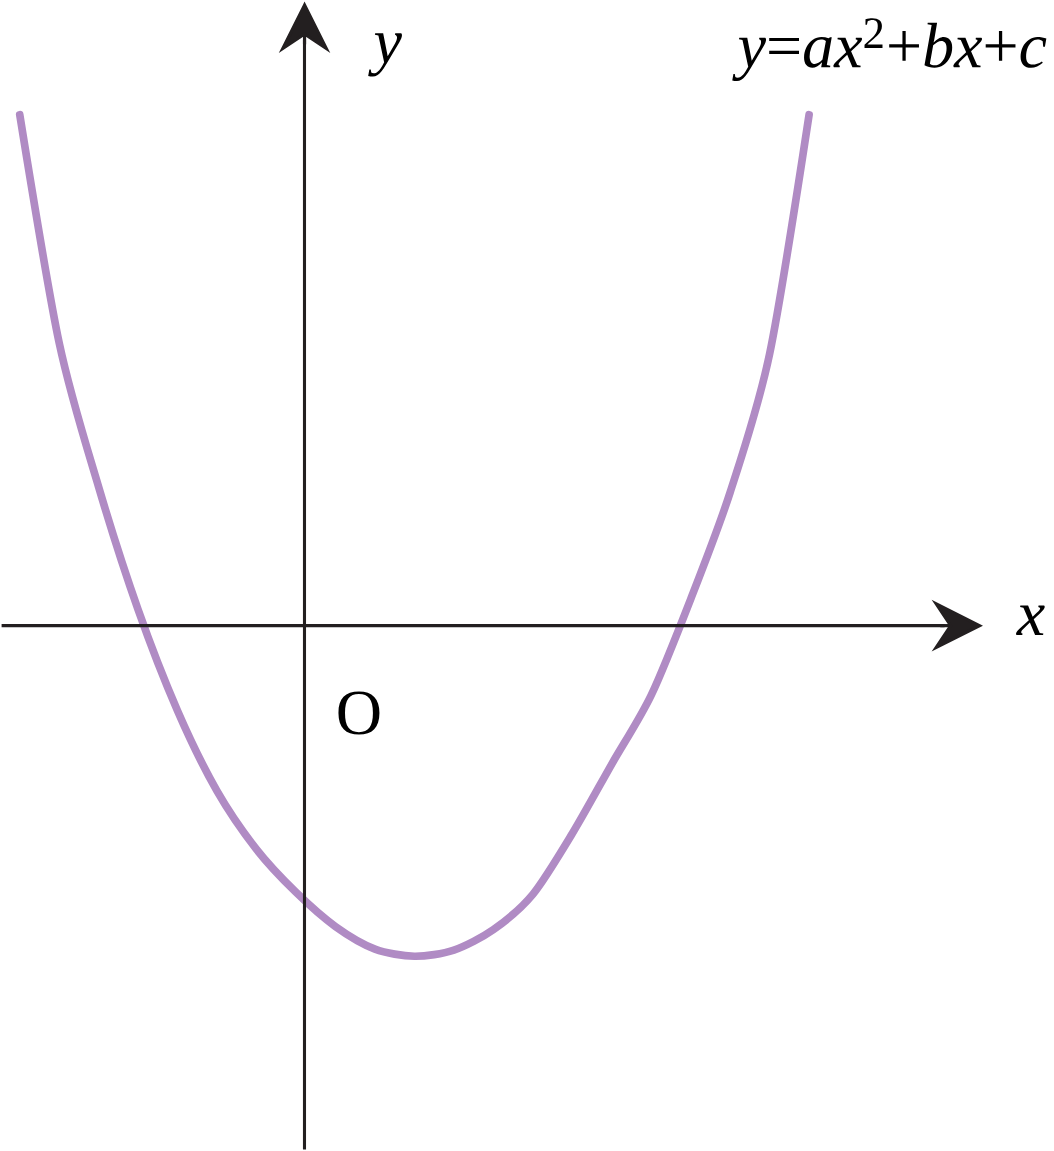  Describe the element at coordinates (385, 55) in the screenshot. I see `y-axis-title: y` at that location.